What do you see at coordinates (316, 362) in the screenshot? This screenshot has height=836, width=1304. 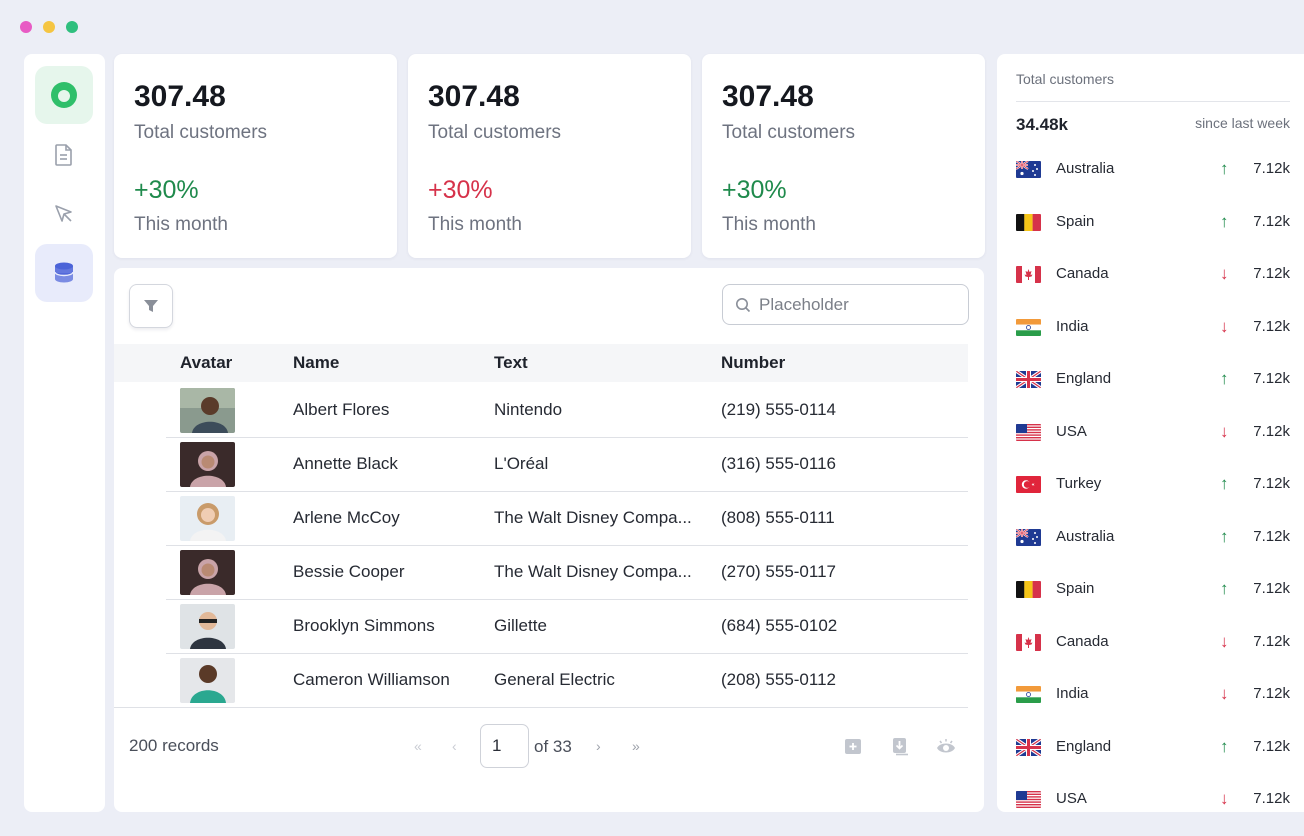 I see `column-header-name: Name` at bounding box center [316, 362].